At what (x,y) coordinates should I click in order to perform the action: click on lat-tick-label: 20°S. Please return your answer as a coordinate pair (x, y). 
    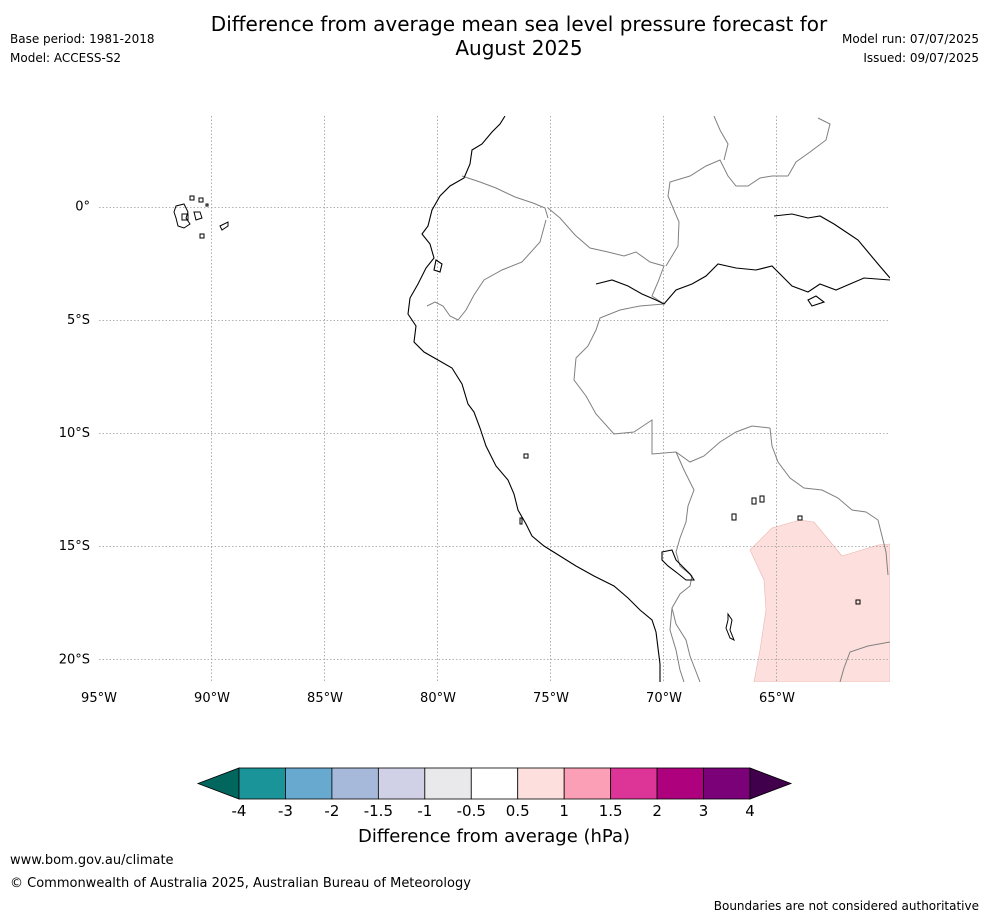
    Looking at the image, I should click on (74, 659).